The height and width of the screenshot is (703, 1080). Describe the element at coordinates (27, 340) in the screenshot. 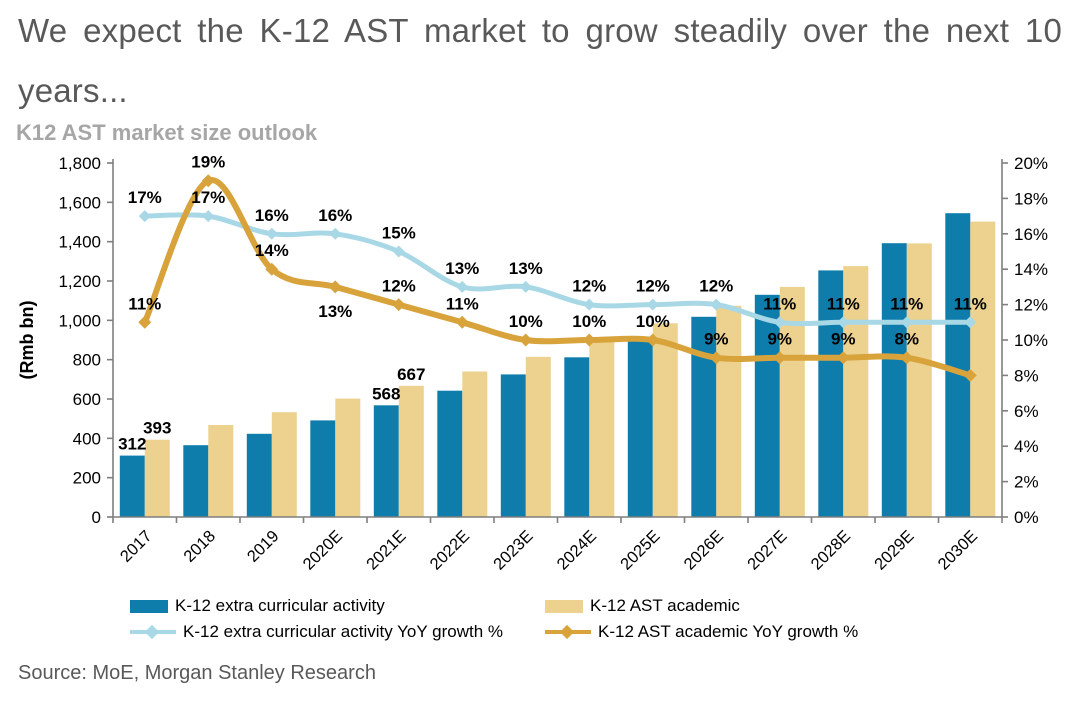

I see `left-axis-title: (Rmb bn)` at that location.